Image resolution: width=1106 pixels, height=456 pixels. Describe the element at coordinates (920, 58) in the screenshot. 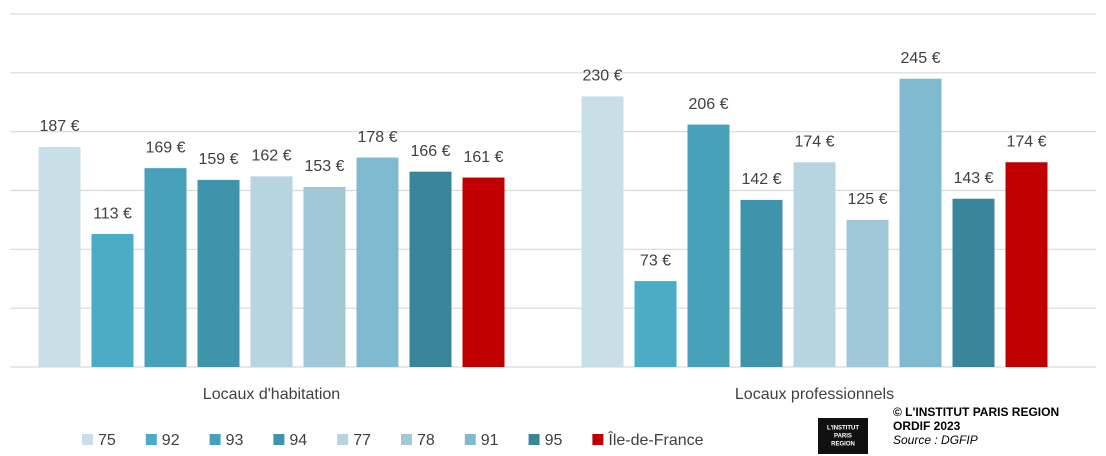

I see `value-label: 245 €` at that location.